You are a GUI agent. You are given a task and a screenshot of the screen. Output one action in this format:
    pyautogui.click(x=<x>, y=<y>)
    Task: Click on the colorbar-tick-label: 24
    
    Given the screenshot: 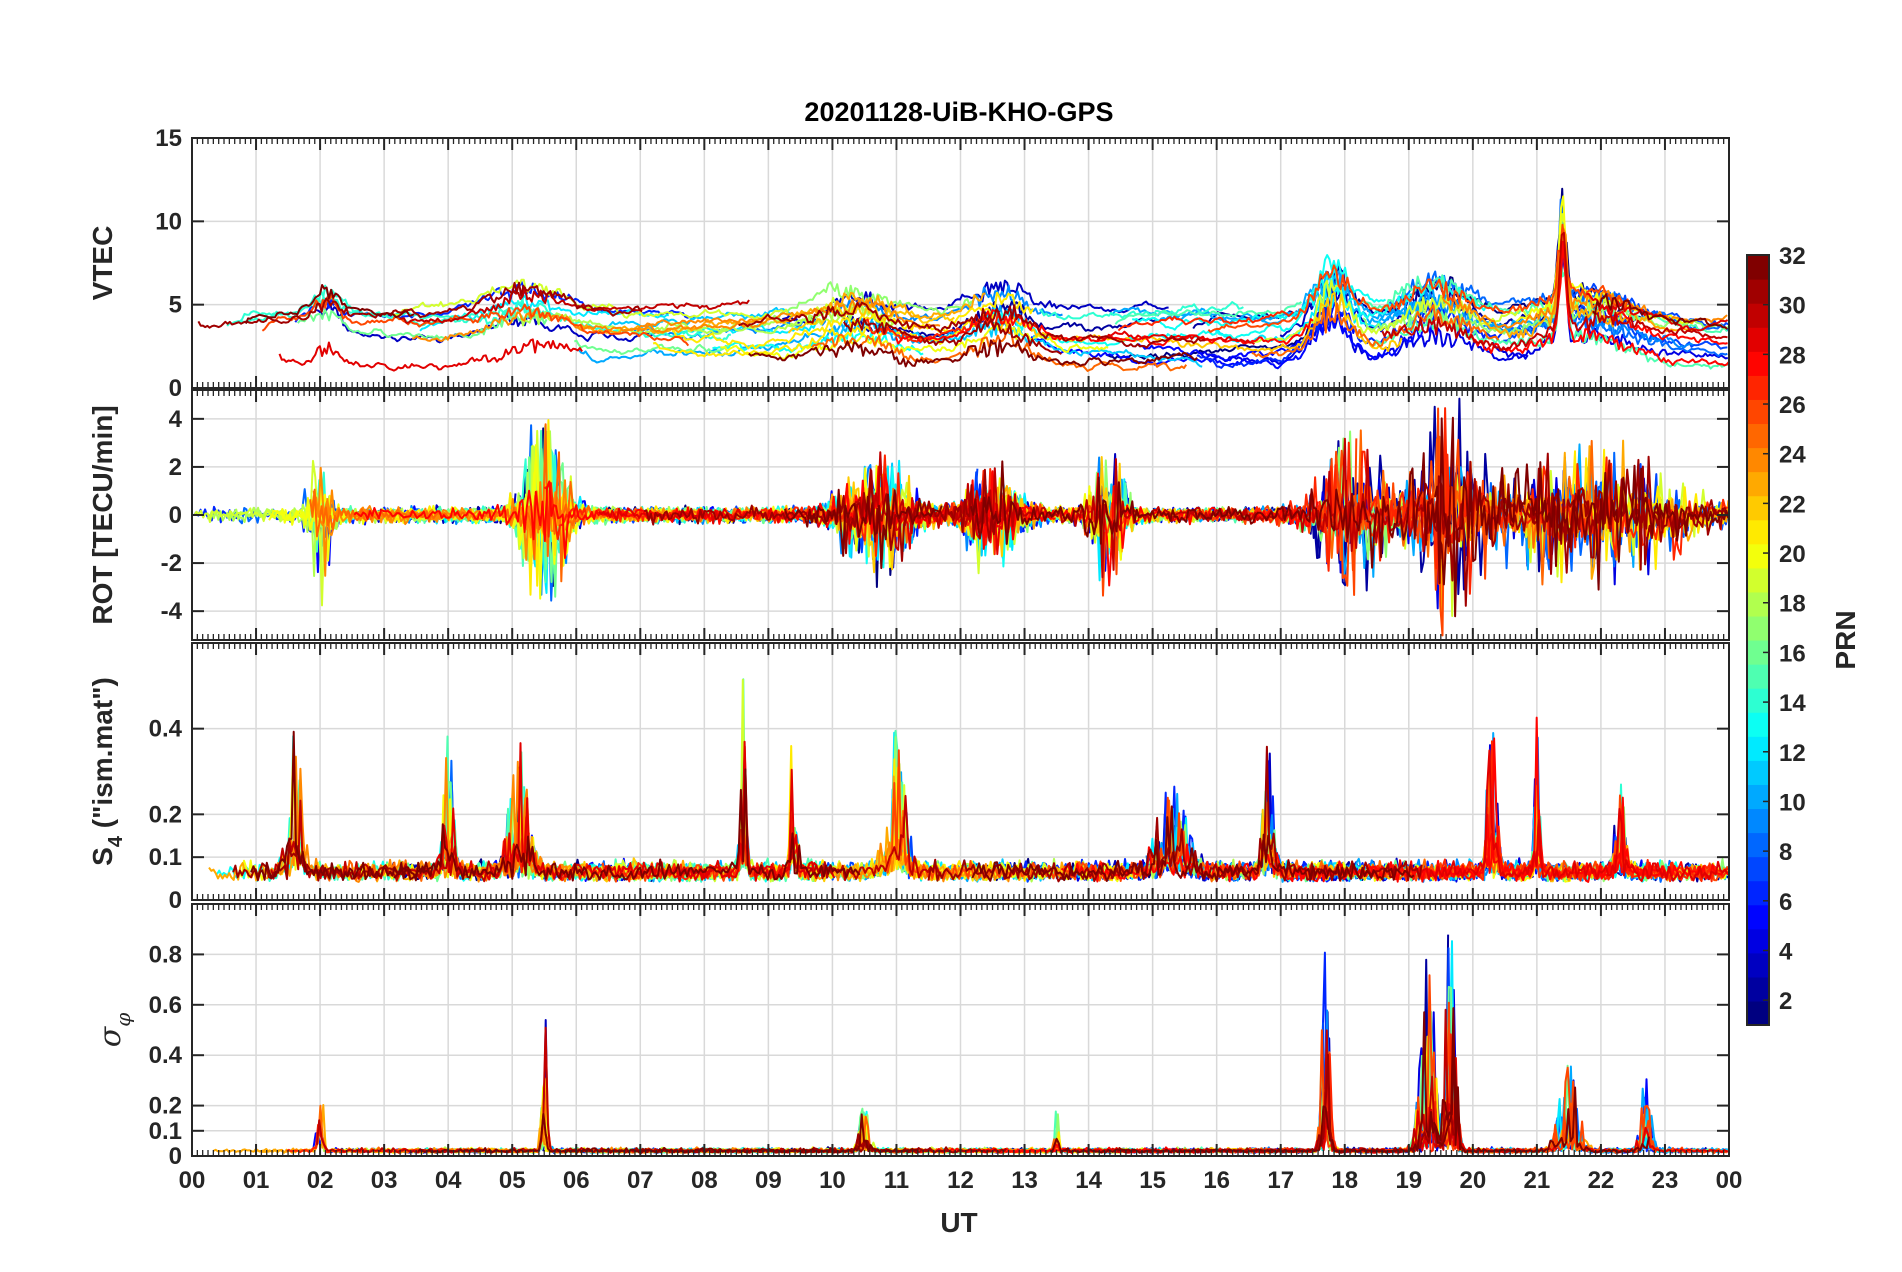 What is the action you would take?
    pyautogui.click(x=1792, y=455)
    